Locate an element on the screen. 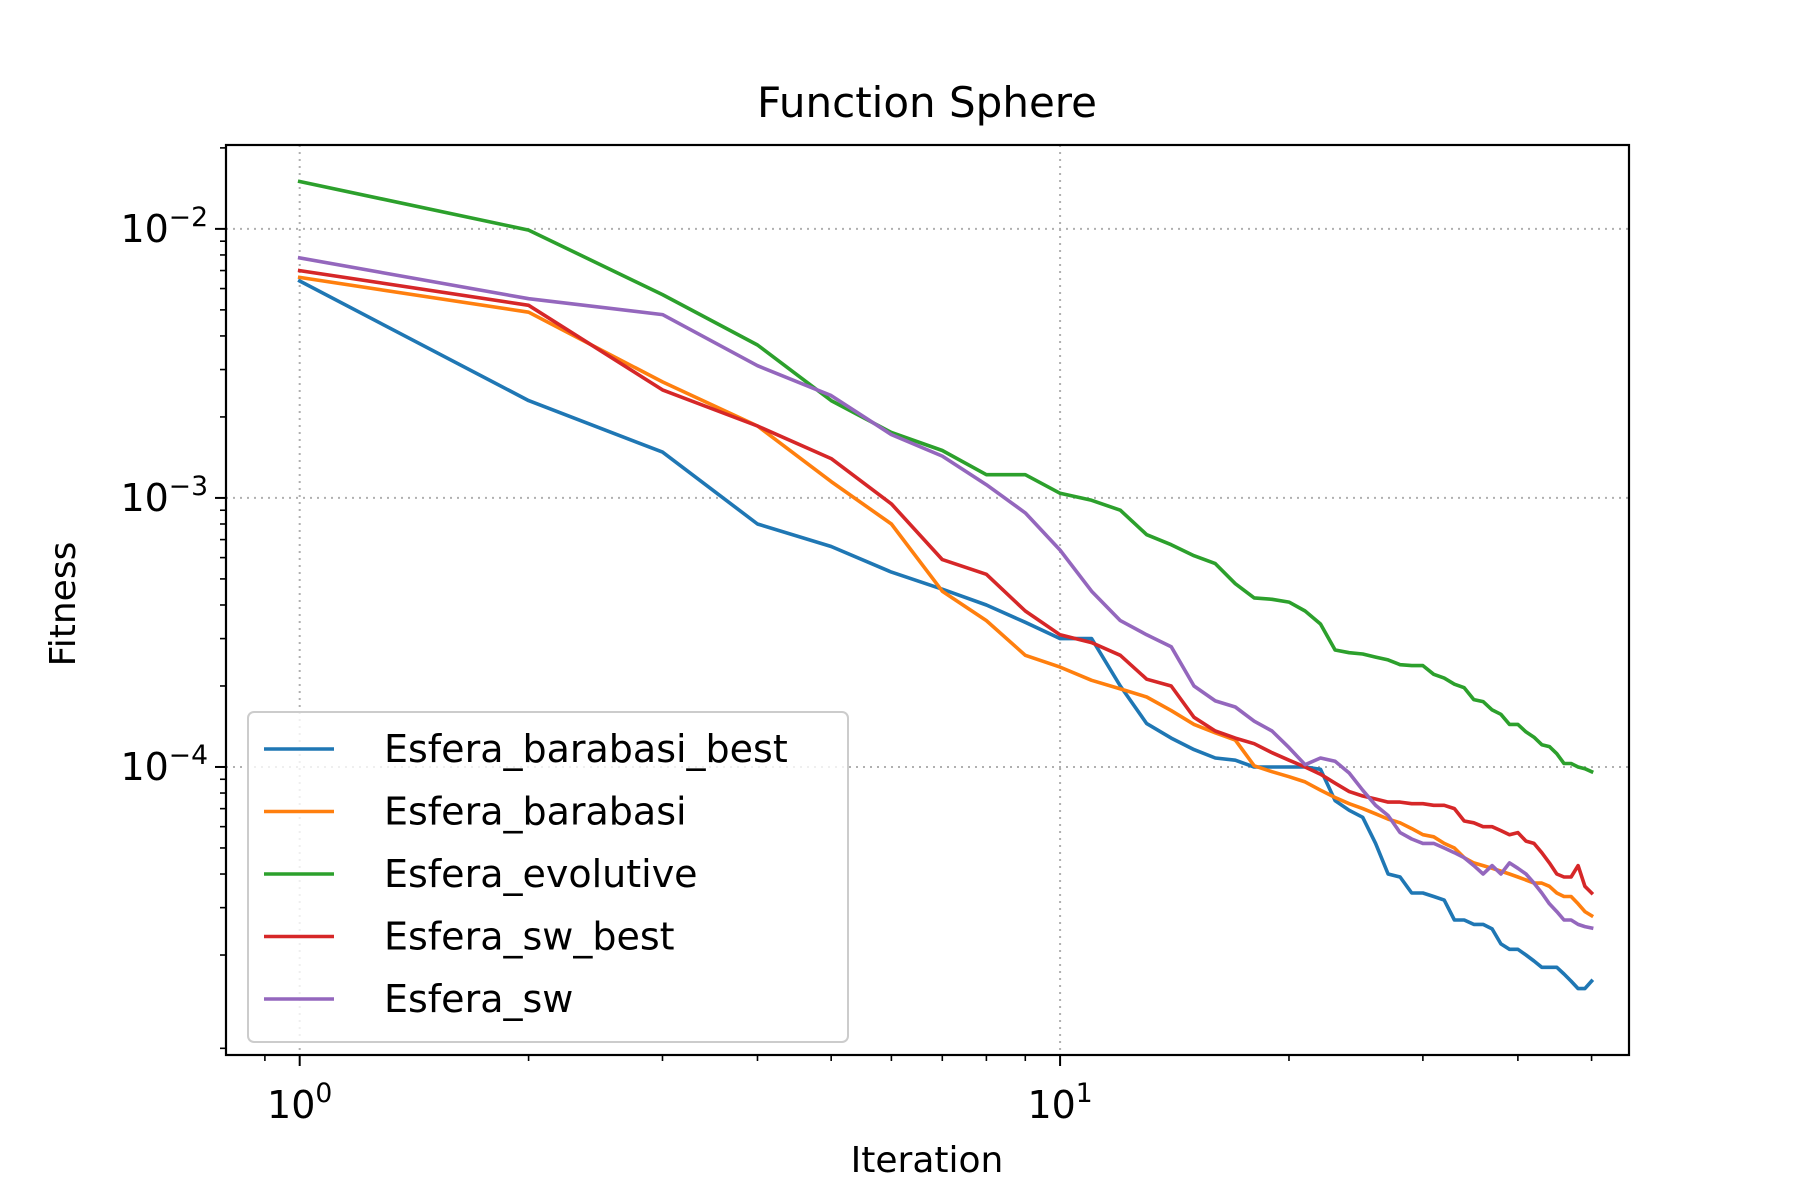  y-tick-label: 10⁻⁴ is located at coordinates (164, 764).